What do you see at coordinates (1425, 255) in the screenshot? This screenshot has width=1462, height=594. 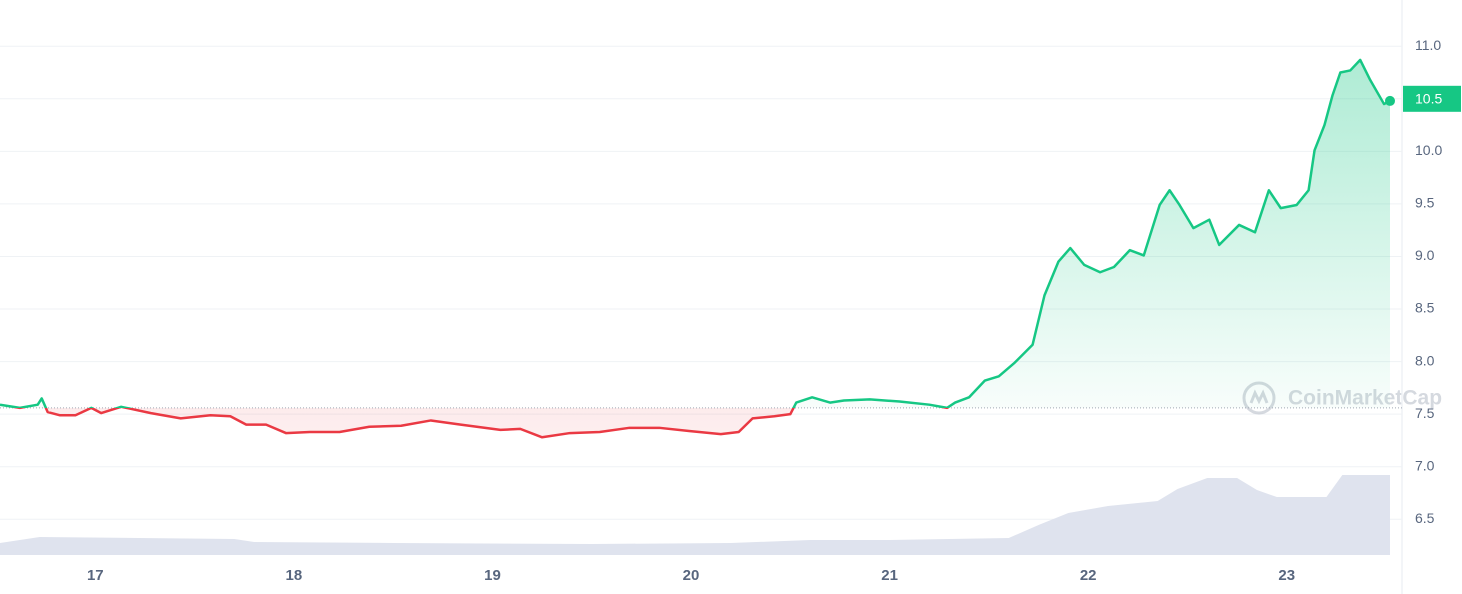 I see `y-tick-label: 9.0` at bounding box center [1425, 255].